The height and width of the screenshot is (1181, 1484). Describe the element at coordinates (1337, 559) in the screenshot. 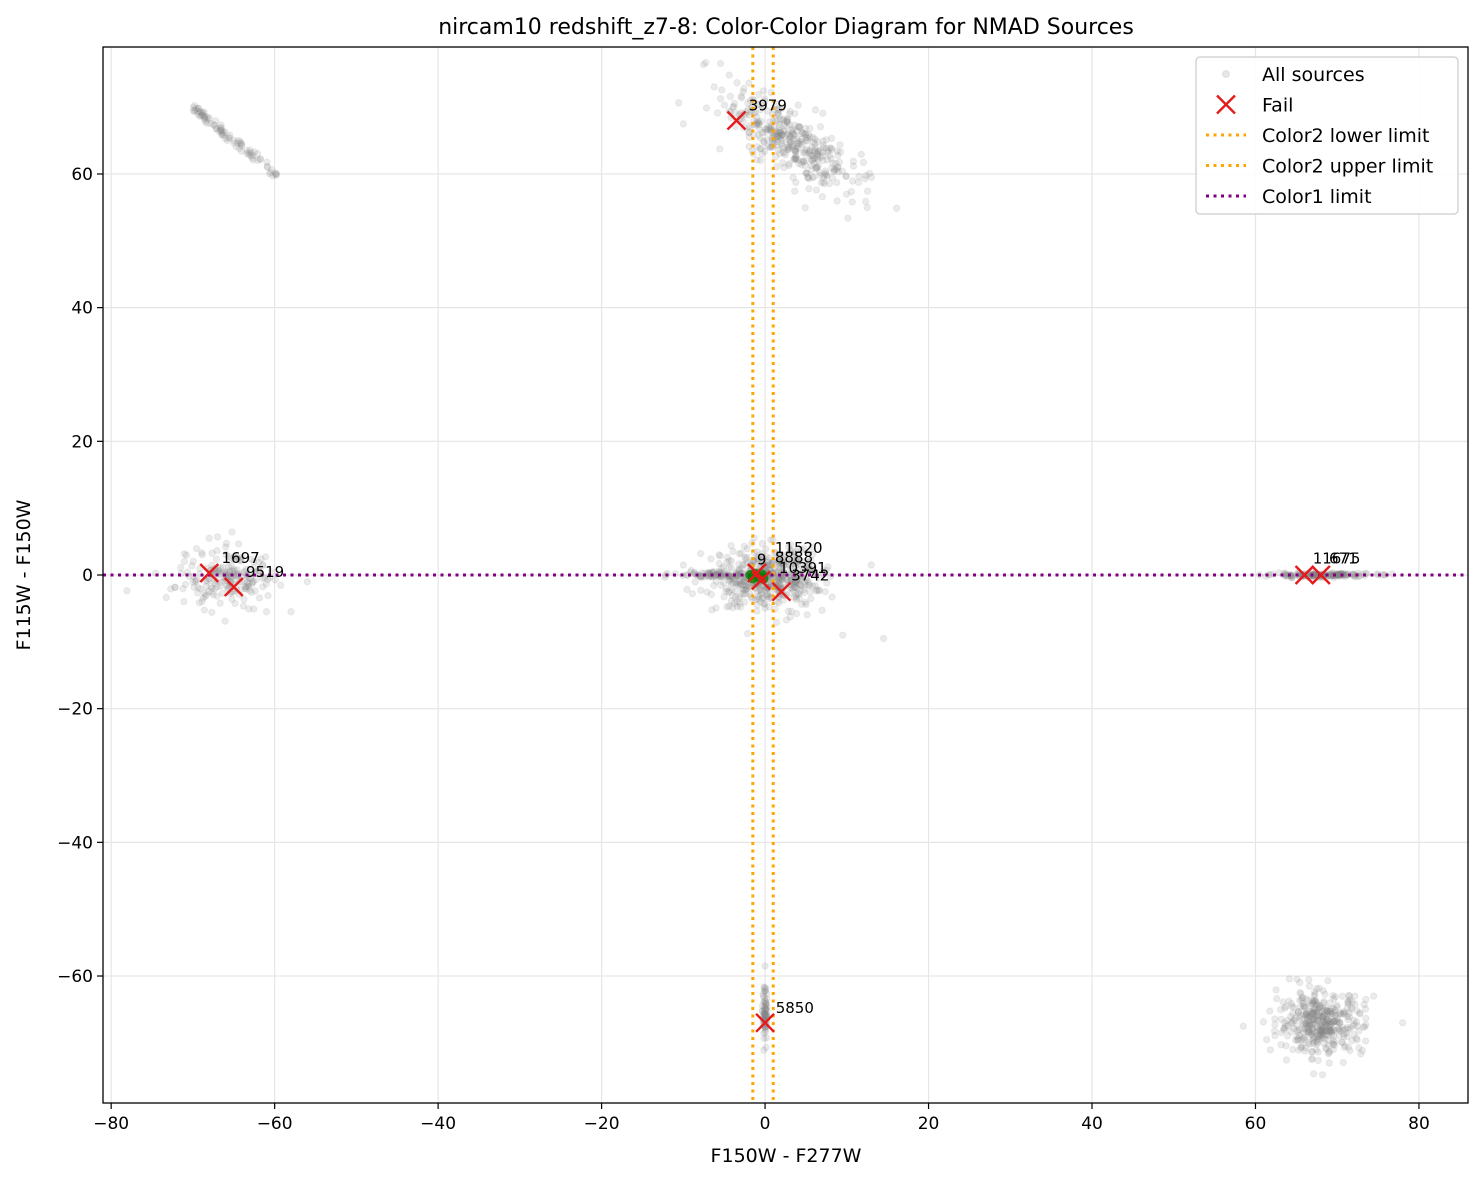

I see `source-id-label: 11675` at that location.